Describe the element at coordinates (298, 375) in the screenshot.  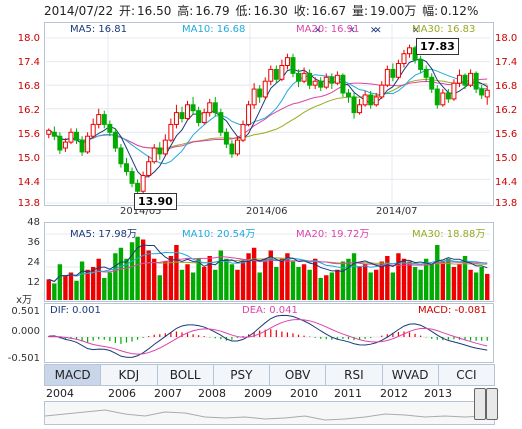
I see `tab-obv: OBV` at that location.